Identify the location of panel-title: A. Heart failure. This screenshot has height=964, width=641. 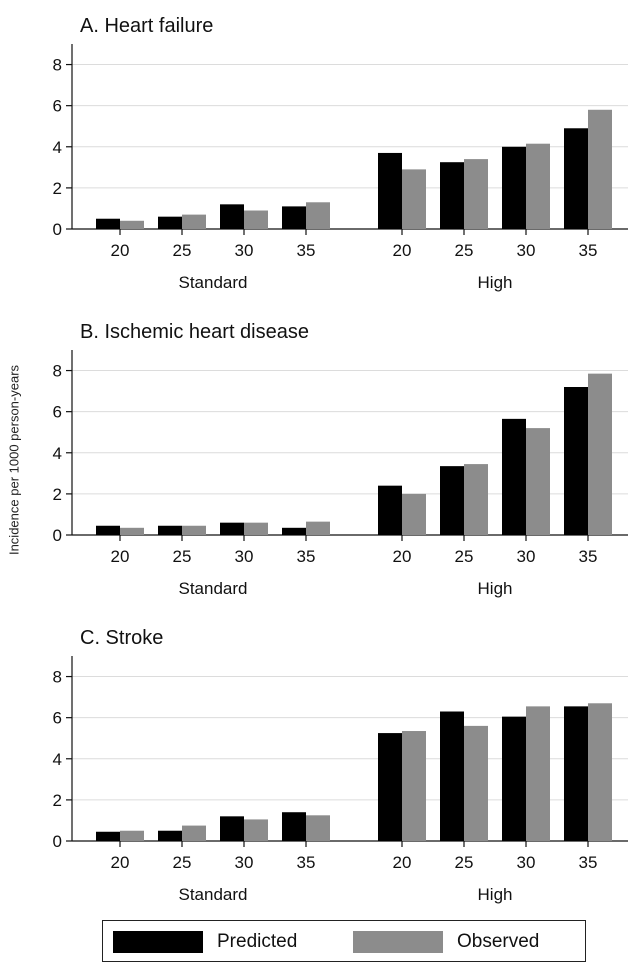
(146, 26).